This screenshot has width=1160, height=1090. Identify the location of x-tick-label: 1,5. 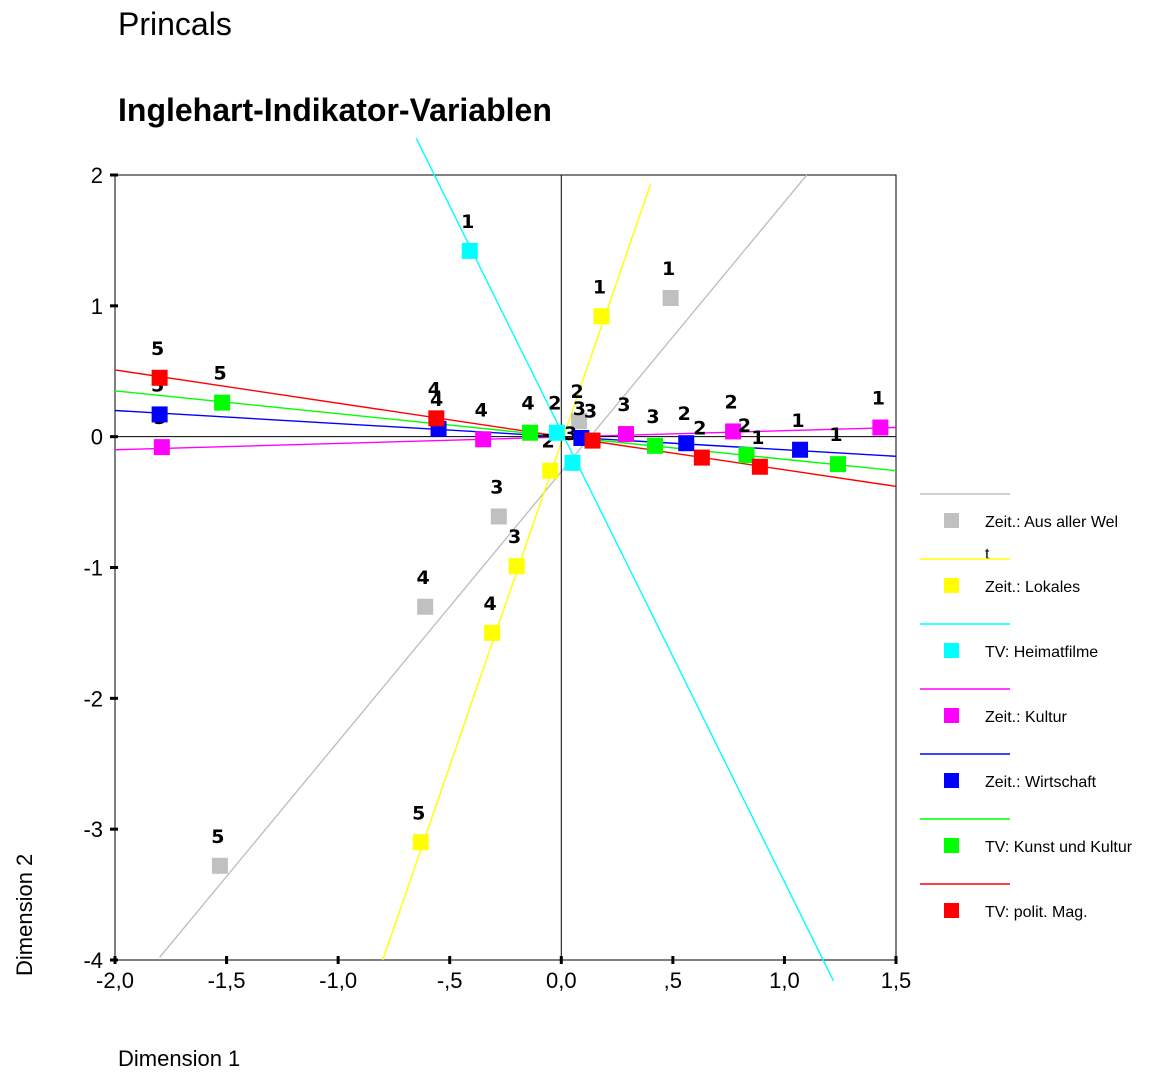
(896, 980).